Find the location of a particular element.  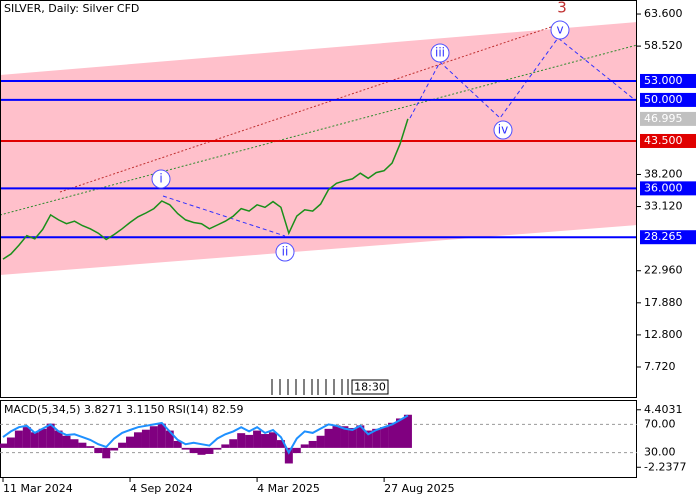

chart-title: SILVER, Daily: Silver CFD is located at coordinates (71, 8).